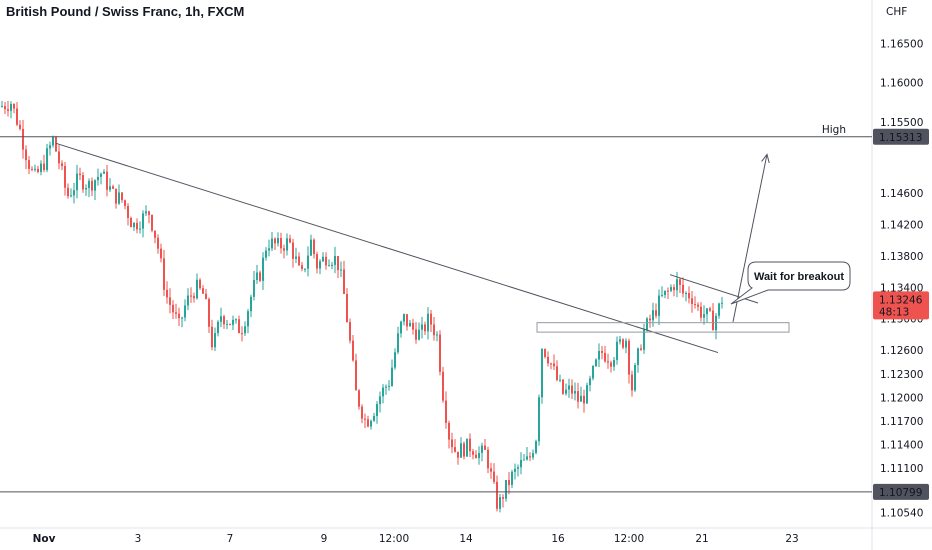 The height and width of the screenshot is (550, 932). I want to click on time-tick-label: 7, so click(230, 539).